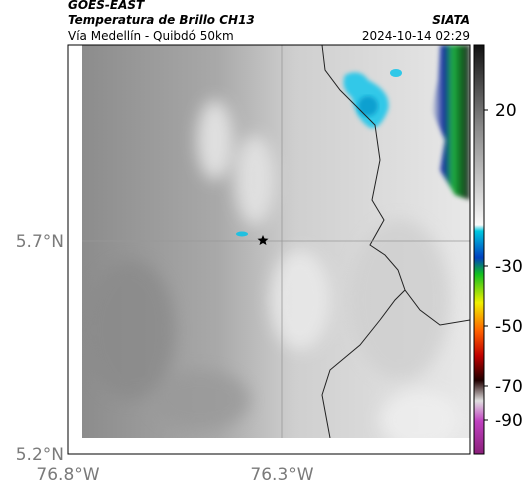  Describe the element at coordinates (509, 267) in the screenshot. I see `colorbar-tick-label: -30` at that location.